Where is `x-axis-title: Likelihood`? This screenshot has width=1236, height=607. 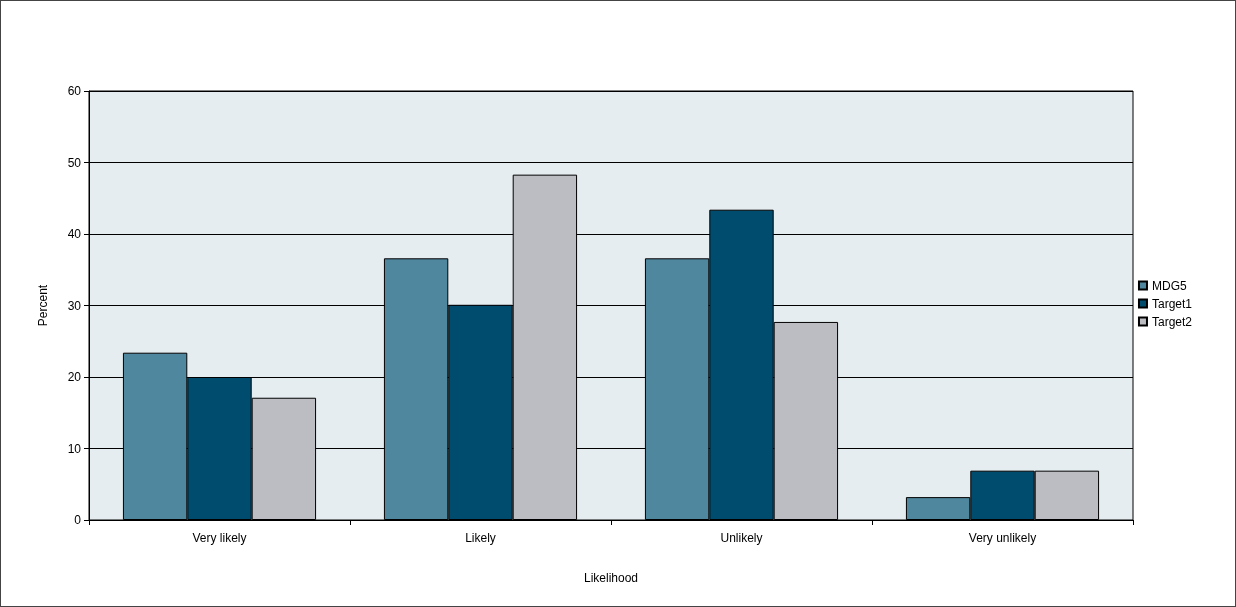
x-axis-title: Likelihood is located at coordinates (611, 578).